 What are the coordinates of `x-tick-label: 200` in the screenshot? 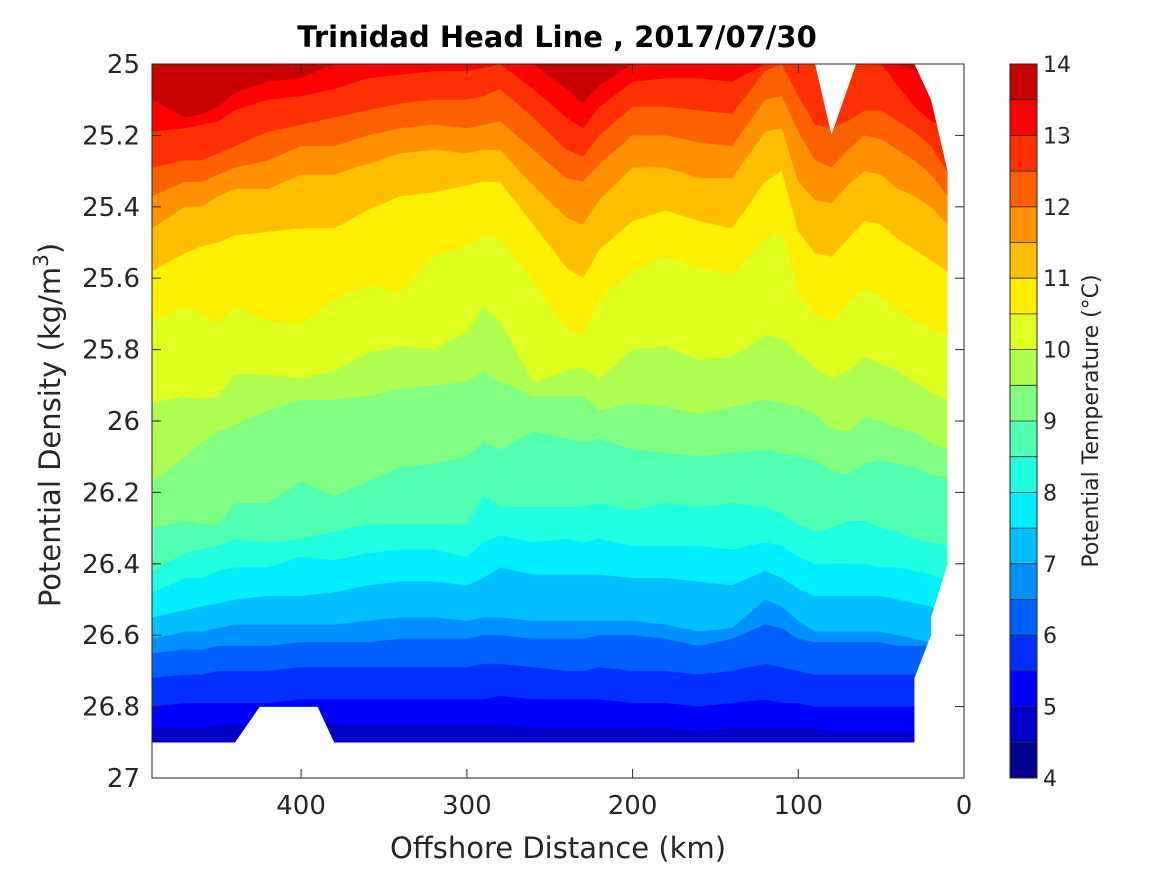 It's located at (633, 806).